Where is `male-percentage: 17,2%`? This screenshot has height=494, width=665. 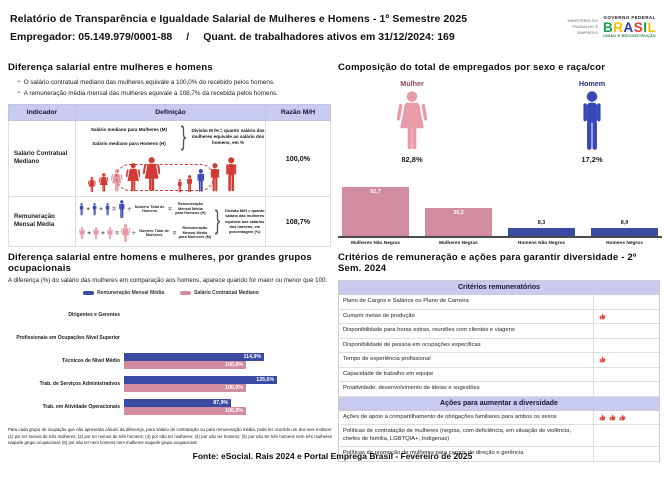 male-percentage: 17,2% is located at coordinates (592, 159).